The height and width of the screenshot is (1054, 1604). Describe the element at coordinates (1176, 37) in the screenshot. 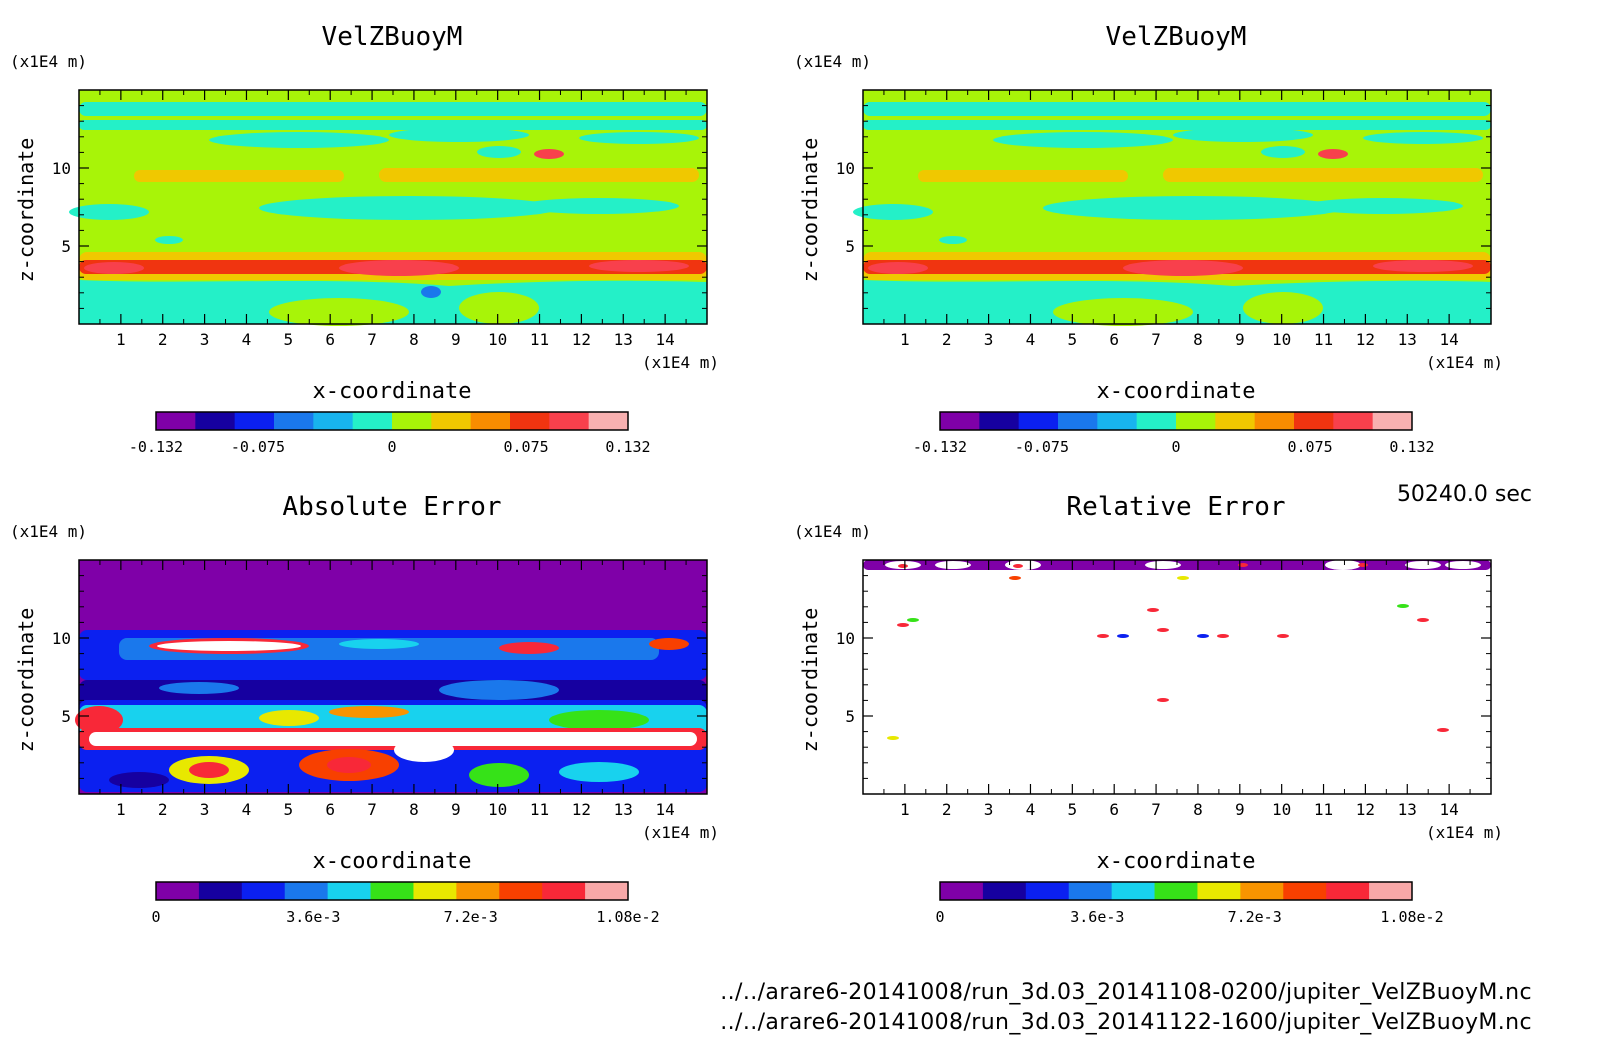

I see `chart-title: VelZBuoyM` at that location.